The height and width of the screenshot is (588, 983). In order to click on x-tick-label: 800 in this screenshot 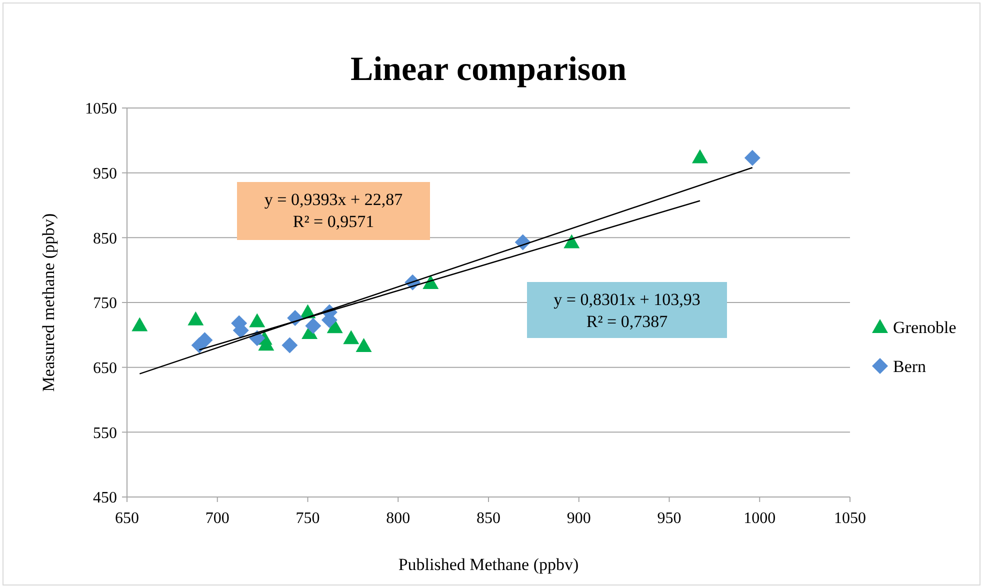, I will do `click(398, 518)`.